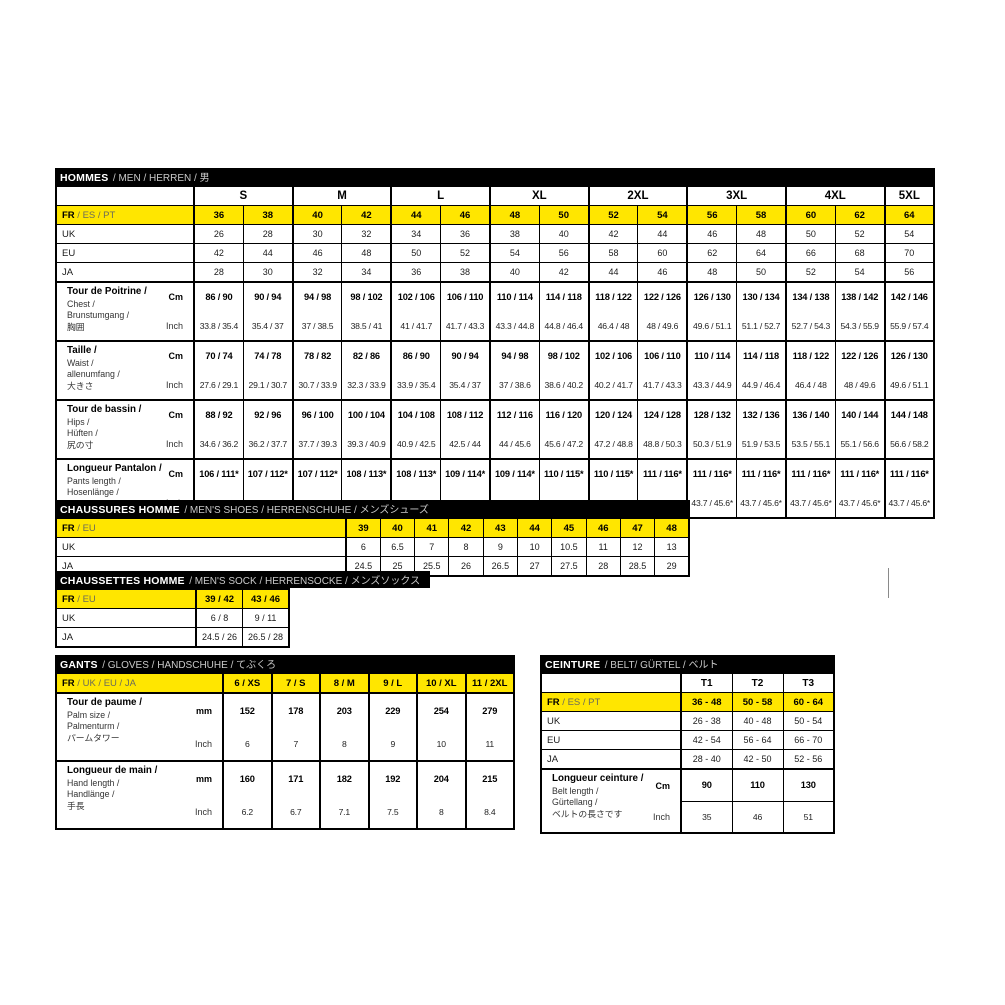 This screenshot has height=1005, width=1005. Describe the element at coordinates (126, 598) in the screenshot. I see `row-label-cell: FR / EU` at that location.